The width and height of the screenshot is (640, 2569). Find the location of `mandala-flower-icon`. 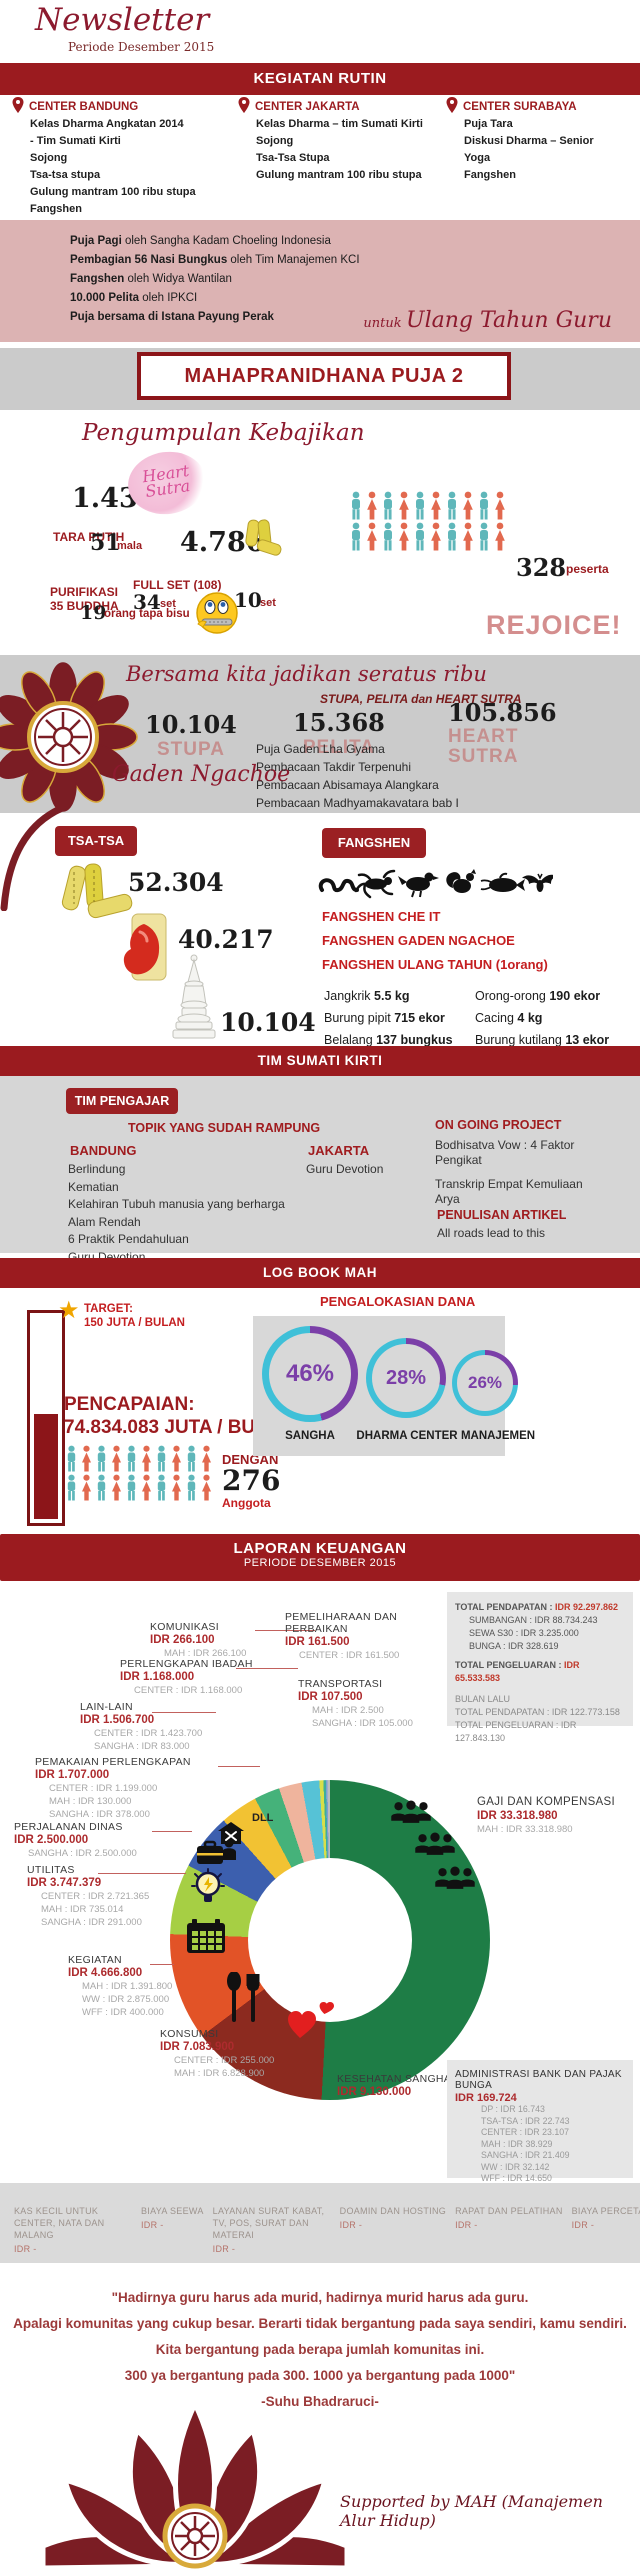

mandala-flower-icon is located at coordinates (69, 739).